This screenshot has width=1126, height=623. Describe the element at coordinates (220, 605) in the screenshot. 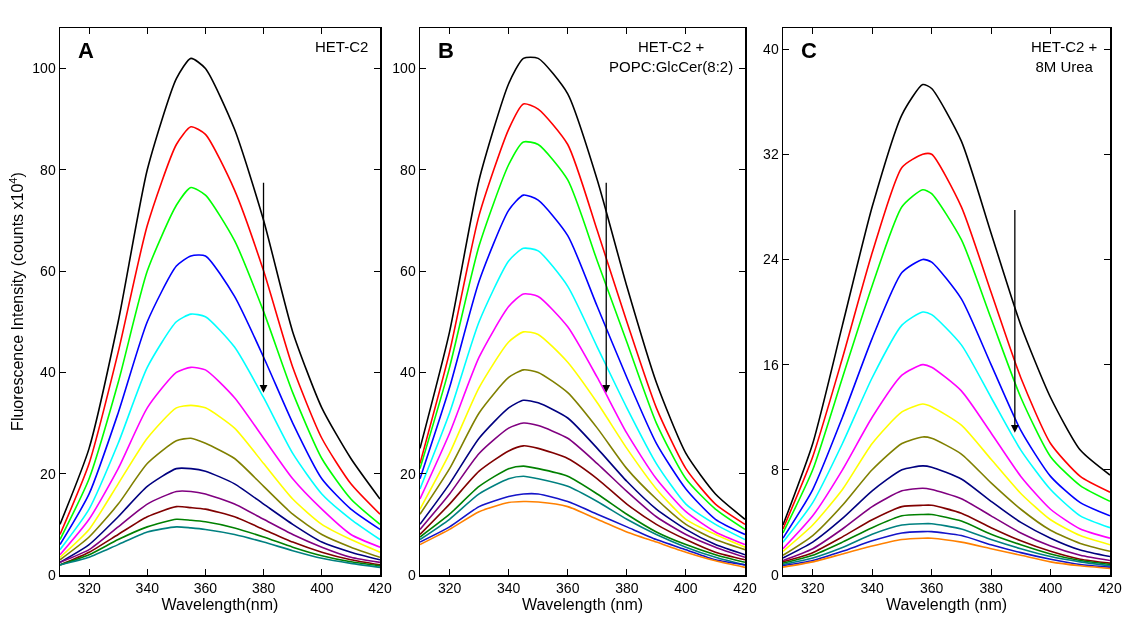

I see `x-axis-title: Wavelength(nm)` at that location.